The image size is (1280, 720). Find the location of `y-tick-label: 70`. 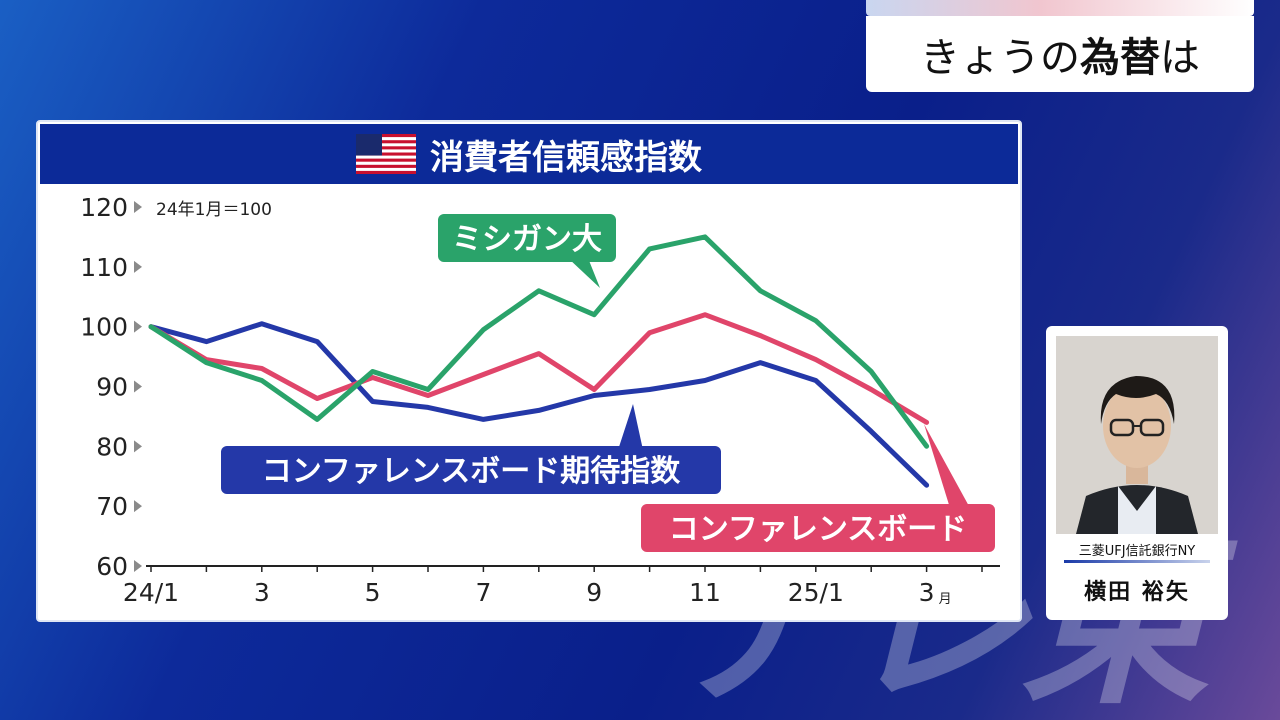

y-tick-label: 70 is located at coordinates (112, 506).